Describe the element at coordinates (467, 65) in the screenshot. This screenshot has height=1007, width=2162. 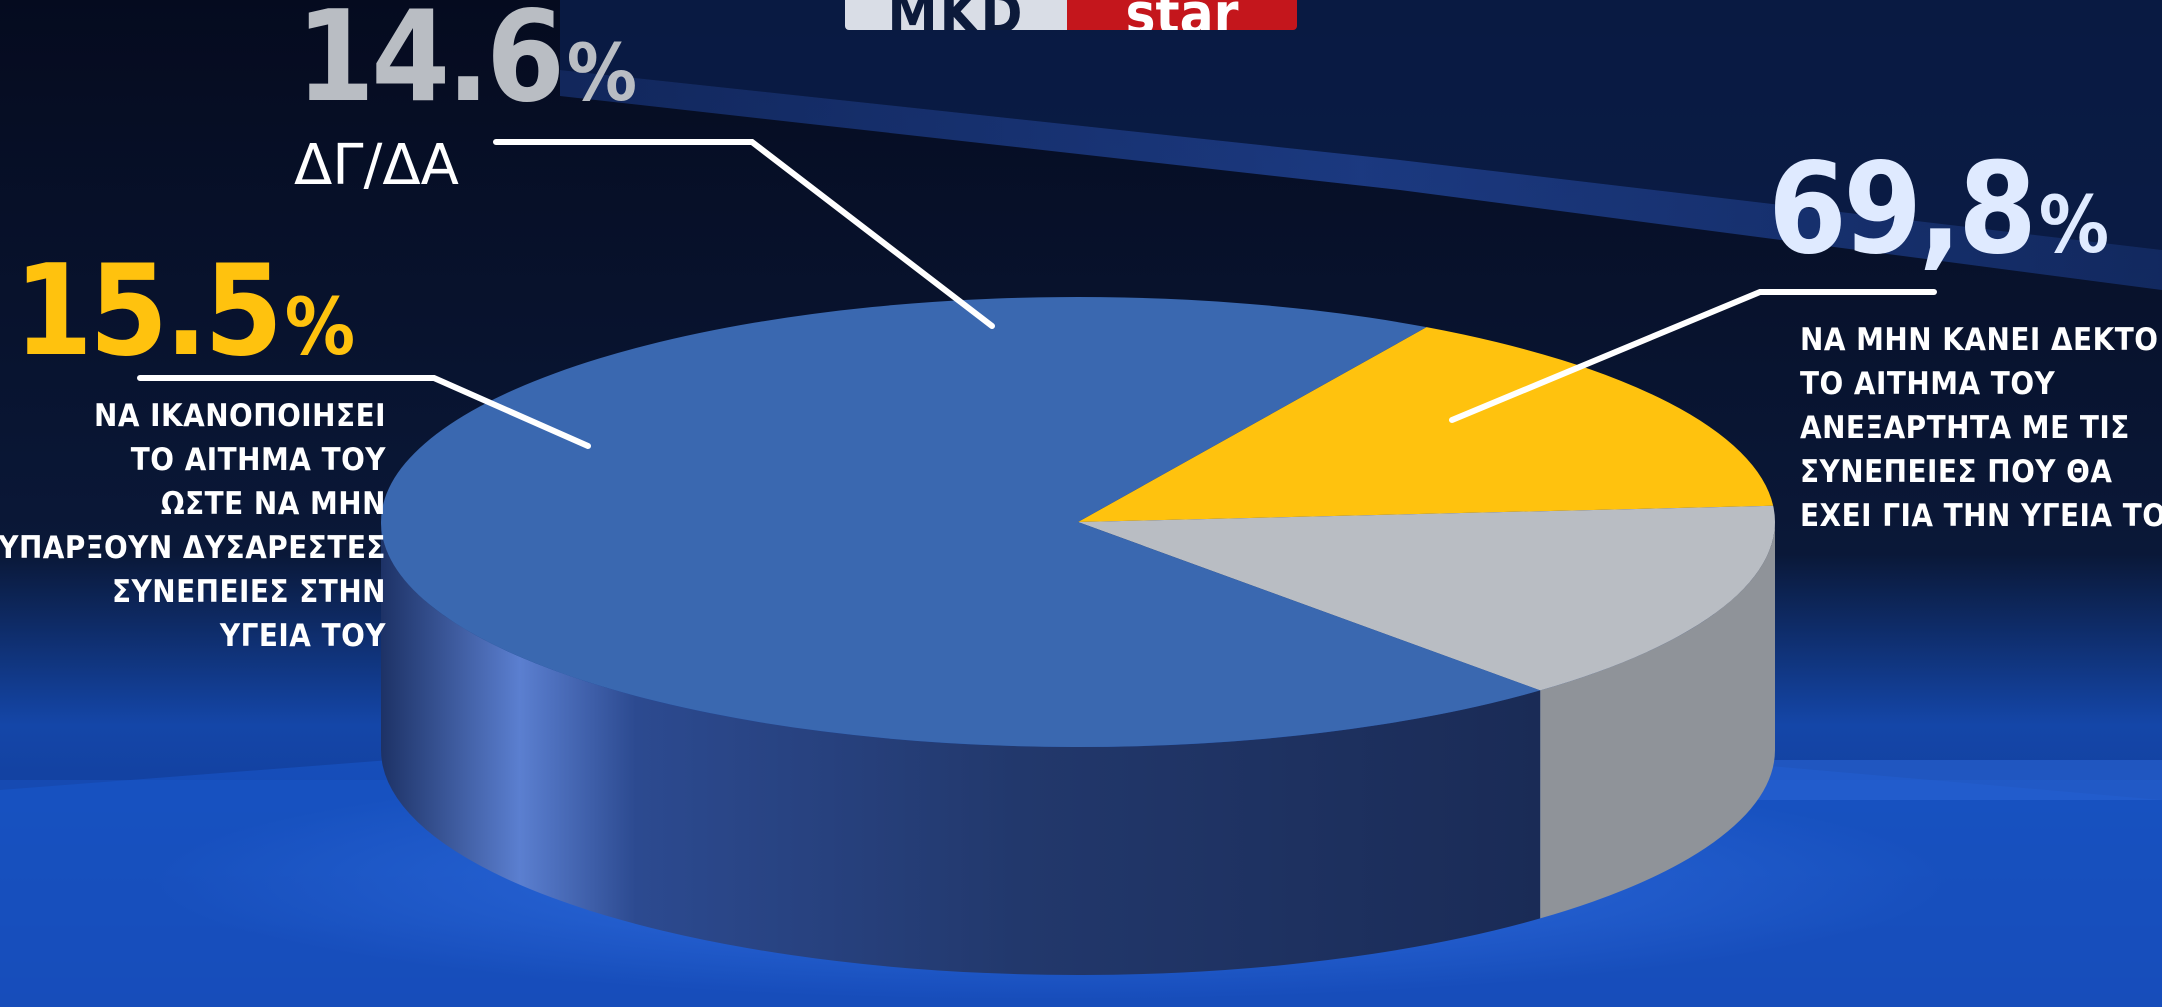
I see `percentage-dk: 14.6%` at that location.